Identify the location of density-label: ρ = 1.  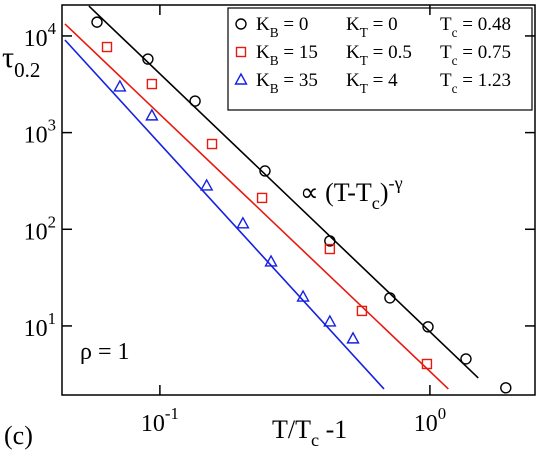
(105, 352).